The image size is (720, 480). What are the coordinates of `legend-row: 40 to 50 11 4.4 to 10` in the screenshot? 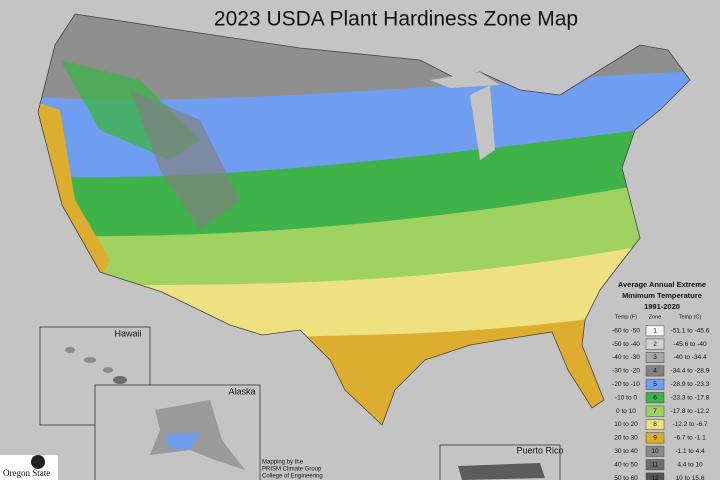 It's located at (658, 465).